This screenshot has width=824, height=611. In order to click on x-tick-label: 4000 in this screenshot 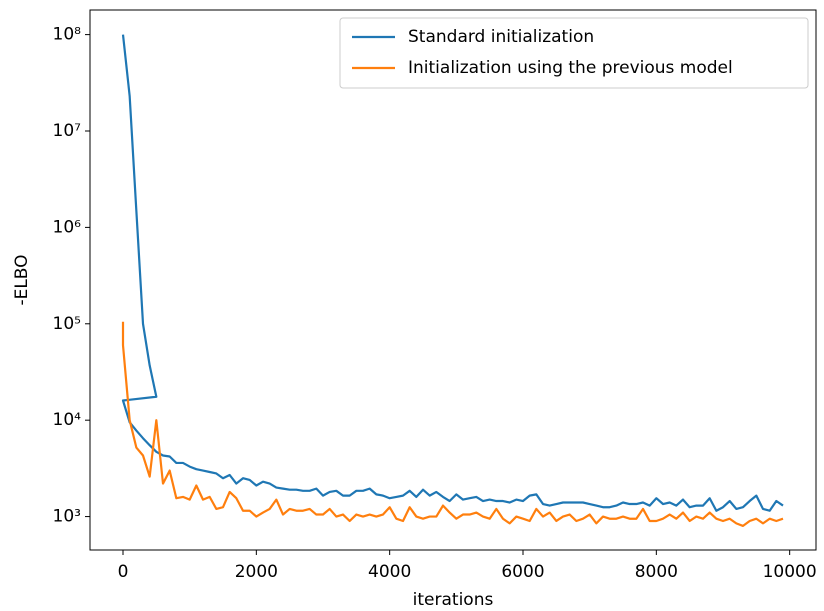, I will do `click(389, 572)`.